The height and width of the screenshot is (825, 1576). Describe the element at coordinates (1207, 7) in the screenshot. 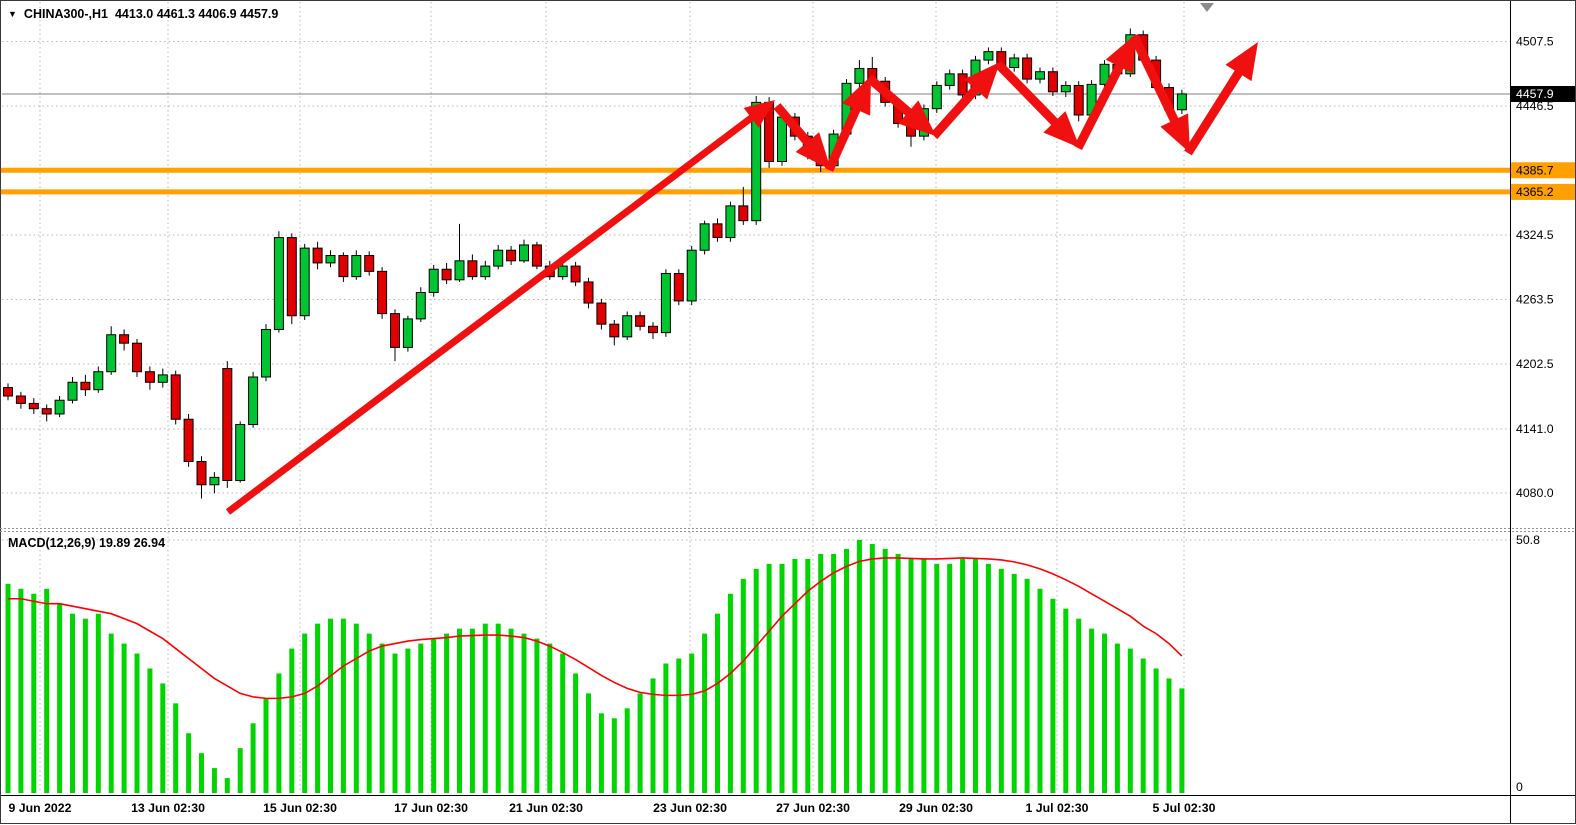

I see `chart-shift-marker-icon` at that location.